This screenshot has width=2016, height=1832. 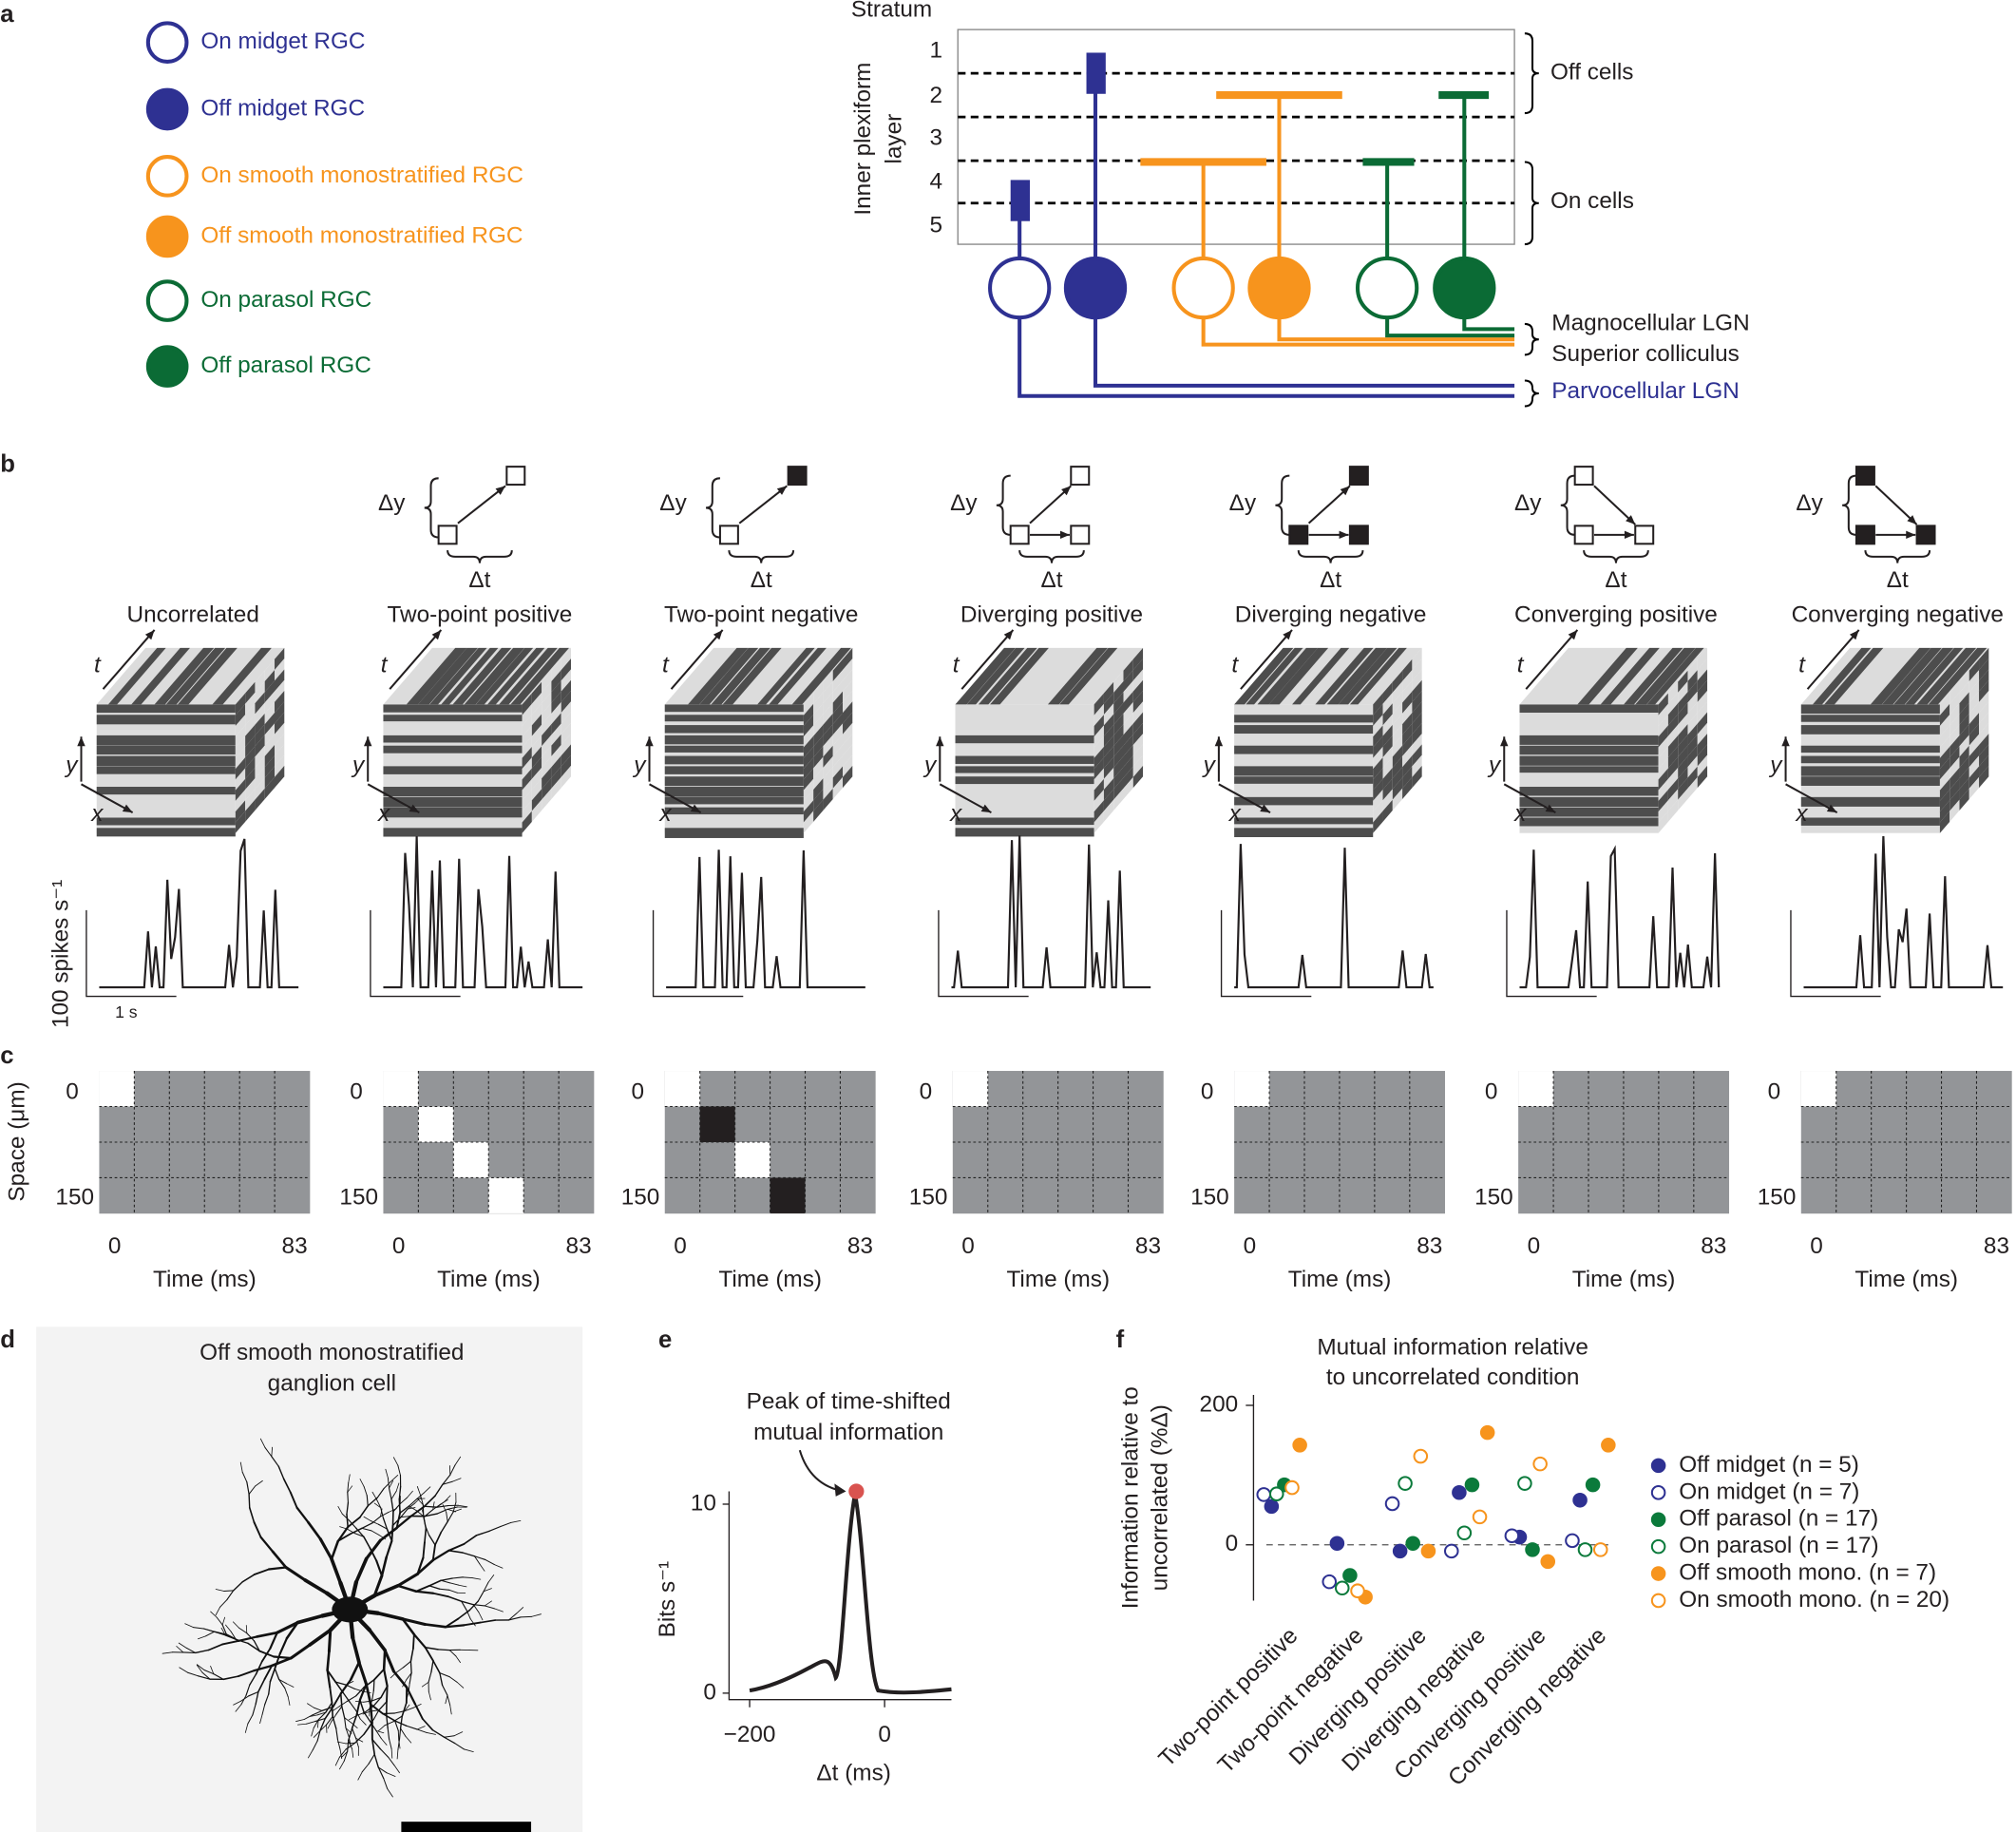 I want to click on scale-bar, so click(x=467, y=1827).